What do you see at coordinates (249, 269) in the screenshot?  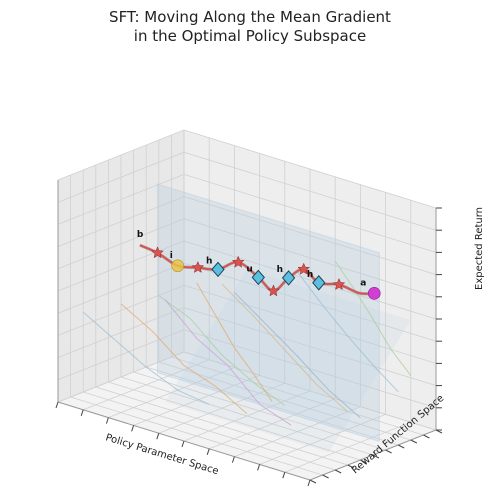 I see `diamond-label: u` at bounding box center [249, 269].